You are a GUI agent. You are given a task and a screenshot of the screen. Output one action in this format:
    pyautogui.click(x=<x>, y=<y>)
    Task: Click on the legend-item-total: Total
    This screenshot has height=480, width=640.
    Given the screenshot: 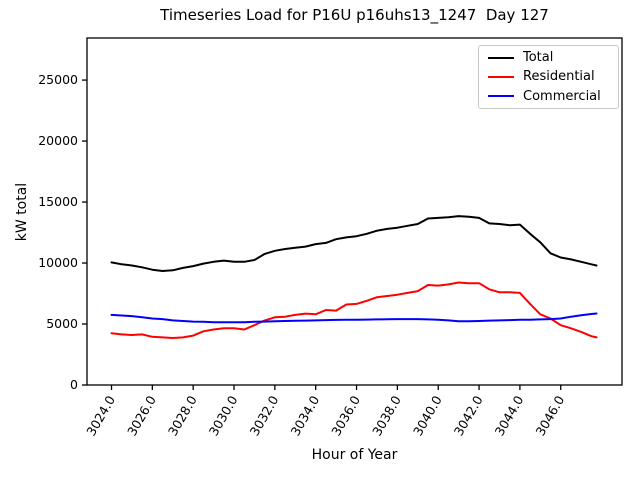 What is the action you would take?
    pyautogui.click(x=548, y=57)
    